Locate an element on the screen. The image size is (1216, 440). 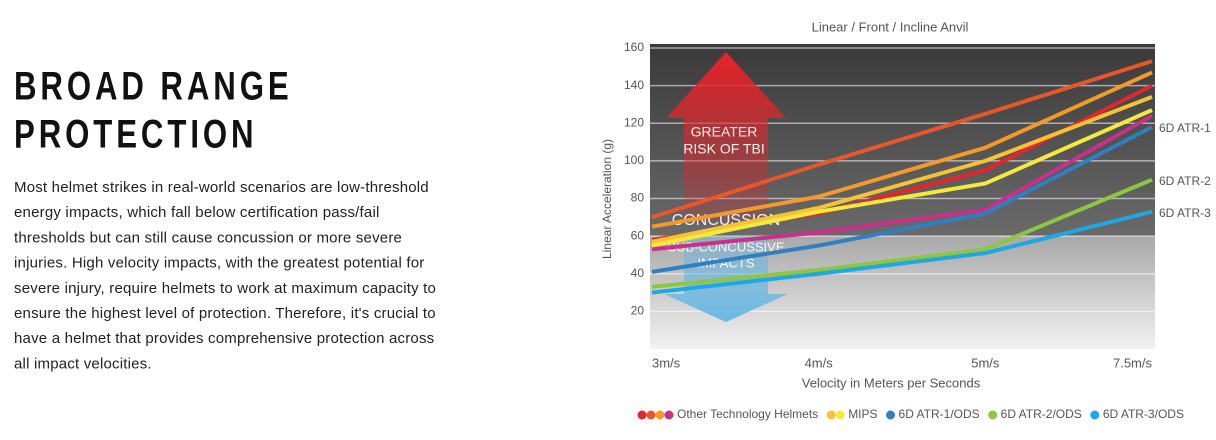
y-tick-label: 20 is located at coordinates (638, 311).